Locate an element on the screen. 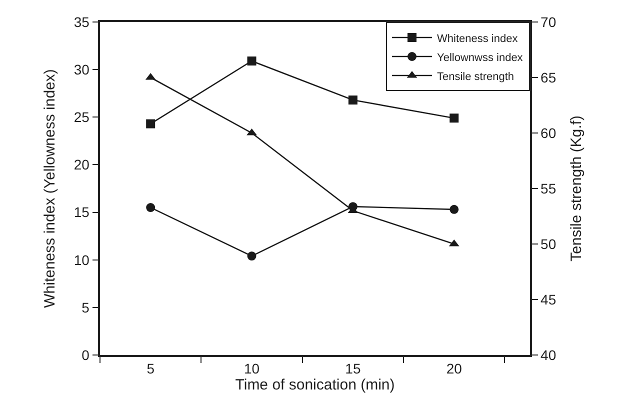  legend-label: Whiteness index is located at coordinates (477, 38).